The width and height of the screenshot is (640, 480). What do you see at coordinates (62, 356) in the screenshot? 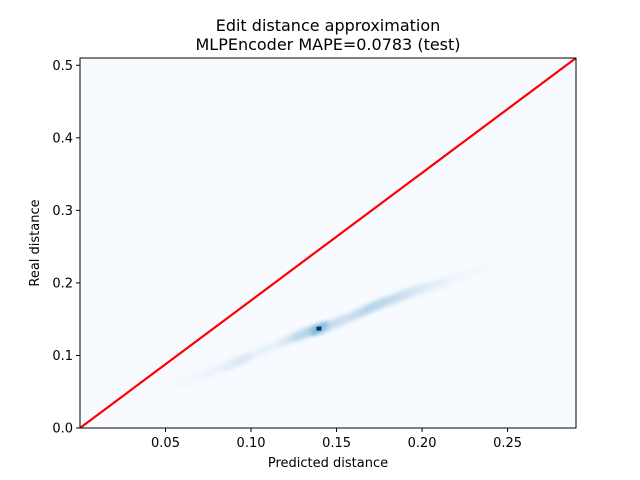
I see `y-tick-label: 0.1` at bounding box center [62, 356].